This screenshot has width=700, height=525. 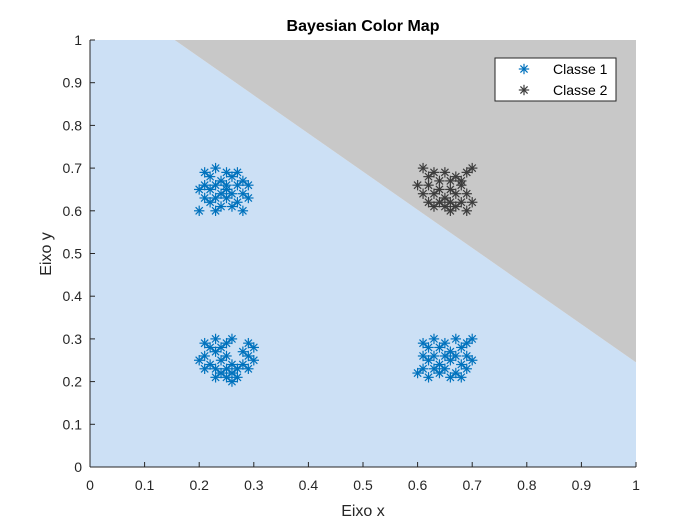 What do you see at coordinates (73, 254) in the screenshot?
I see `y-tick-label: 0.5` at bounding box center [73, 254].